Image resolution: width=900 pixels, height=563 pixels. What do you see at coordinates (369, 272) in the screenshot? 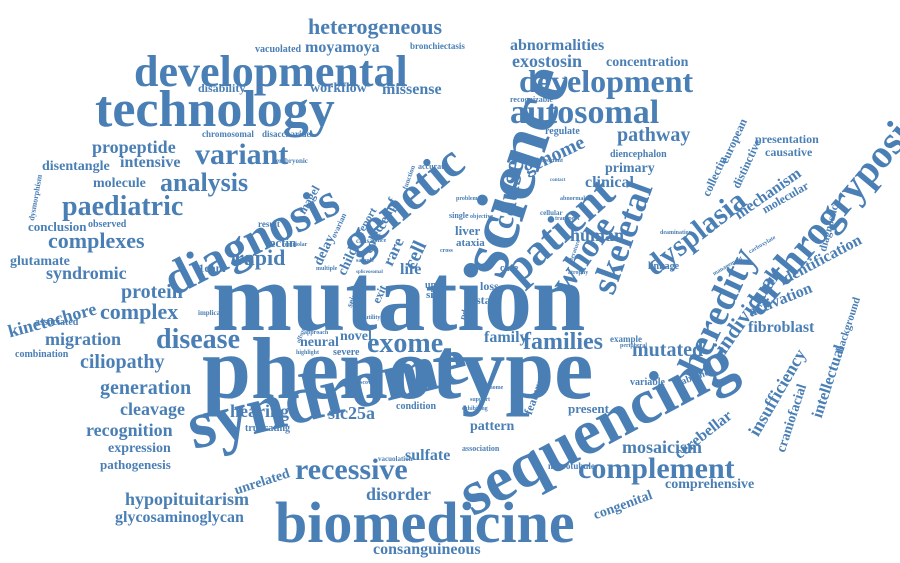
I see `word-spliceosomal: spliceosomal` at bounding box center [369, 272].